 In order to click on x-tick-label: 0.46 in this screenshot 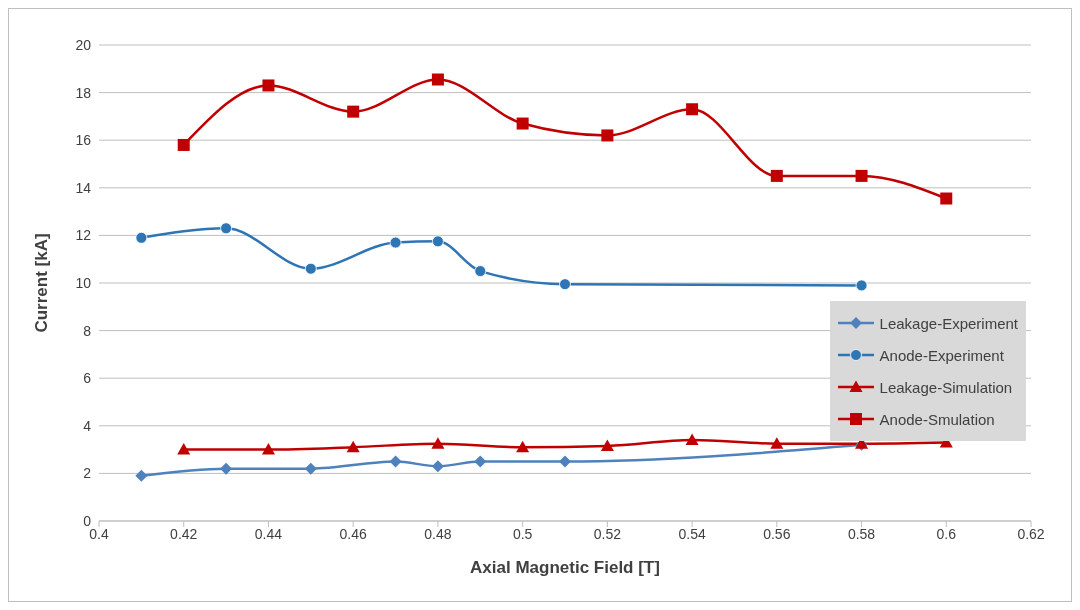, I will do `click(353, 533)`.